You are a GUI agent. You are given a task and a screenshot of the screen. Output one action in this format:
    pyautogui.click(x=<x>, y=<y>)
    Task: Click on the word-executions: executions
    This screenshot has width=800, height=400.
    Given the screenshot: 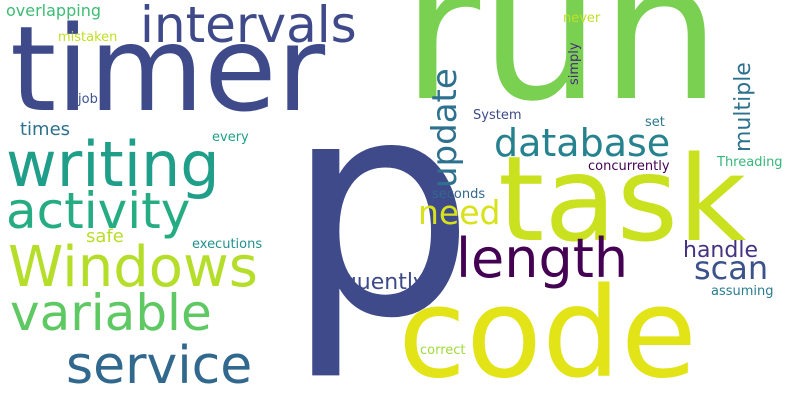 What is the action you would take?
    pyautogui.click(x=227, y=244)
    